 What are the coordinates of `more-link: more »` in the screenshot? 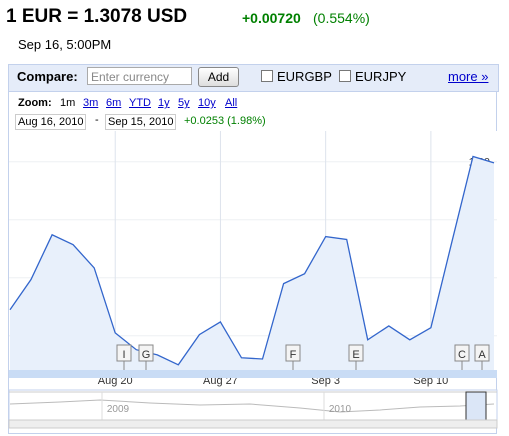 It's located at (468, 76).